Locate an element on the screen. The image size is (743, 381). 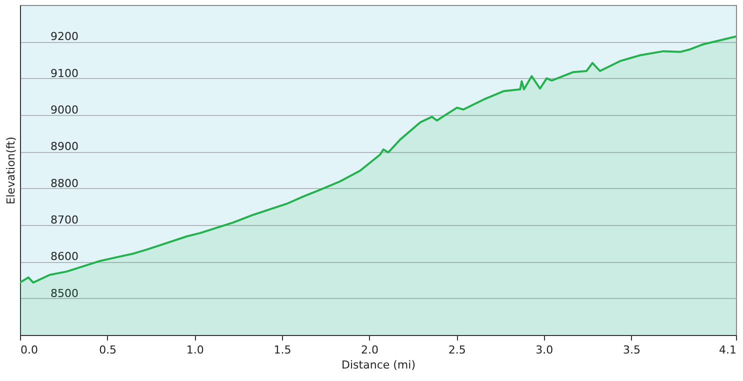
y-tick-label: 8900 is located at coordinates (64, 147).